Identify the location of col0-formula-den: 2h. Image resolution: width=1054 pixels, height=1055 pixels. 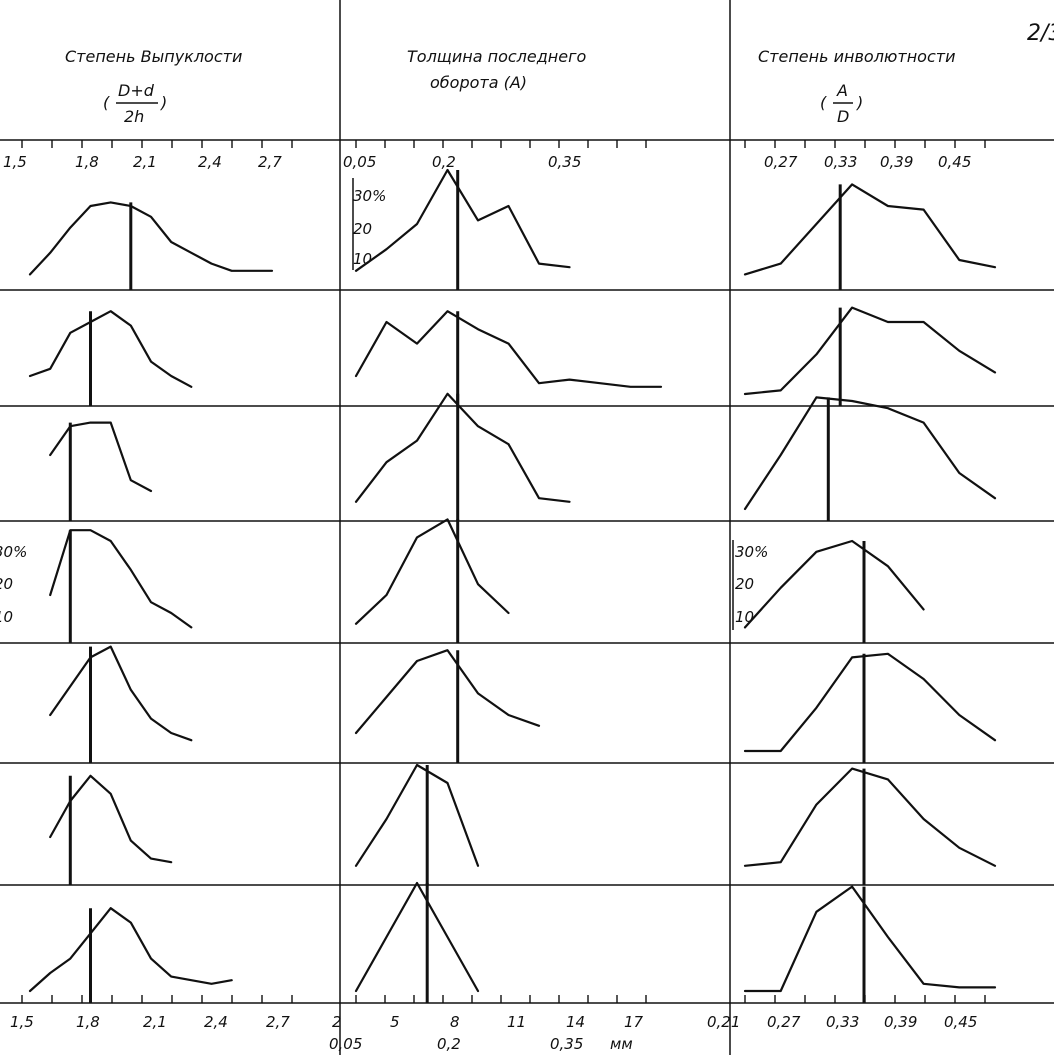
(134, 116).